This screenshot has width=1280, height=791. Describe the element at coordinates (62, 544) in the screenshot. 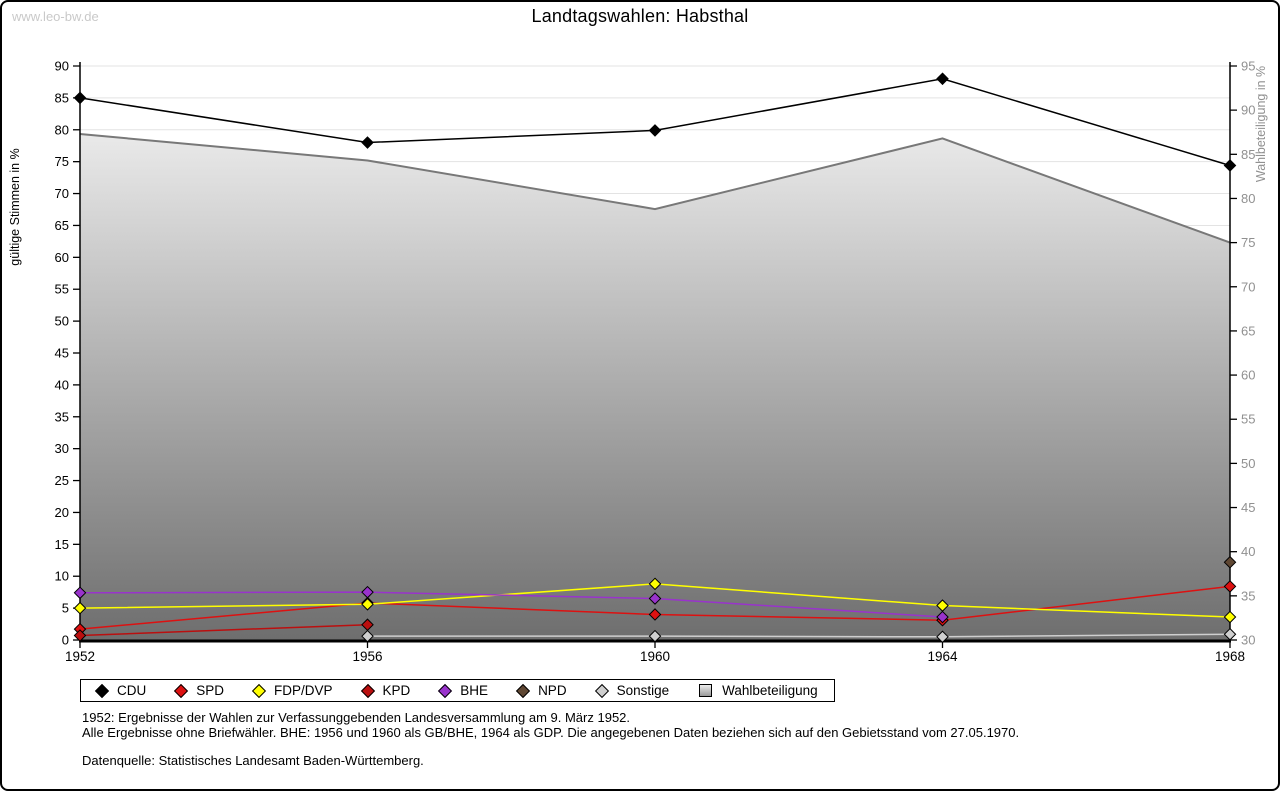

I see `svg-text: 15` at that location.